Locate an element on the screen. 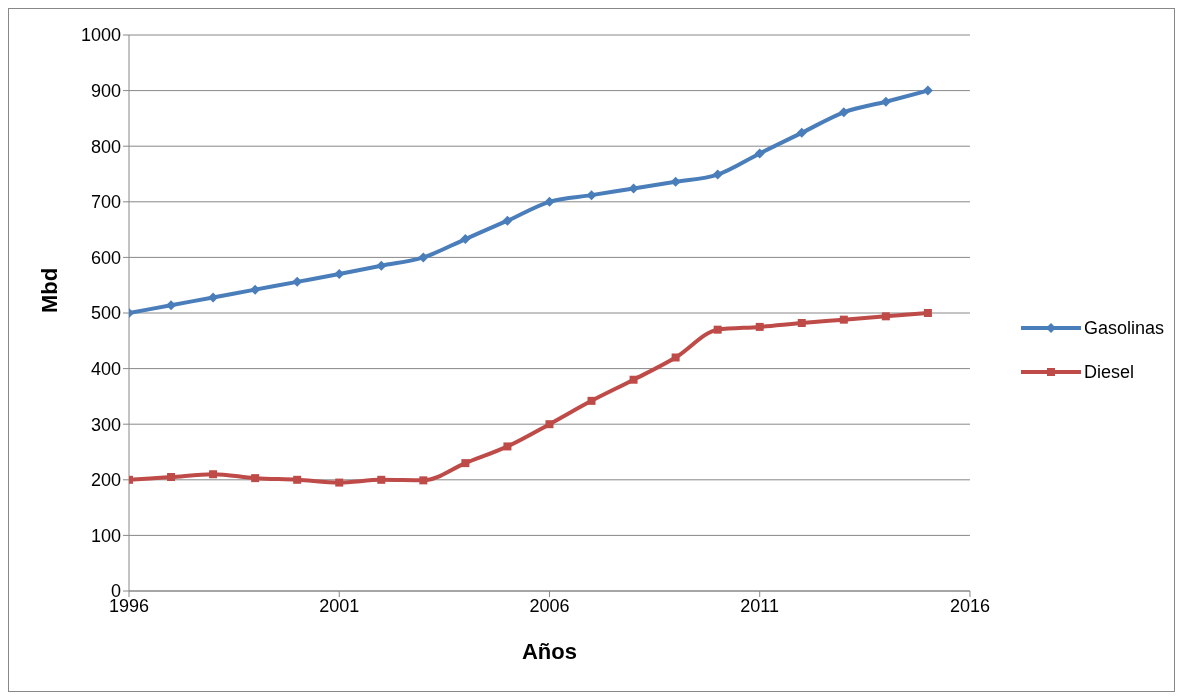 This screenshot has height=700, width=1183. x-tick-label: 2006 is located at coordinates (549, 605).